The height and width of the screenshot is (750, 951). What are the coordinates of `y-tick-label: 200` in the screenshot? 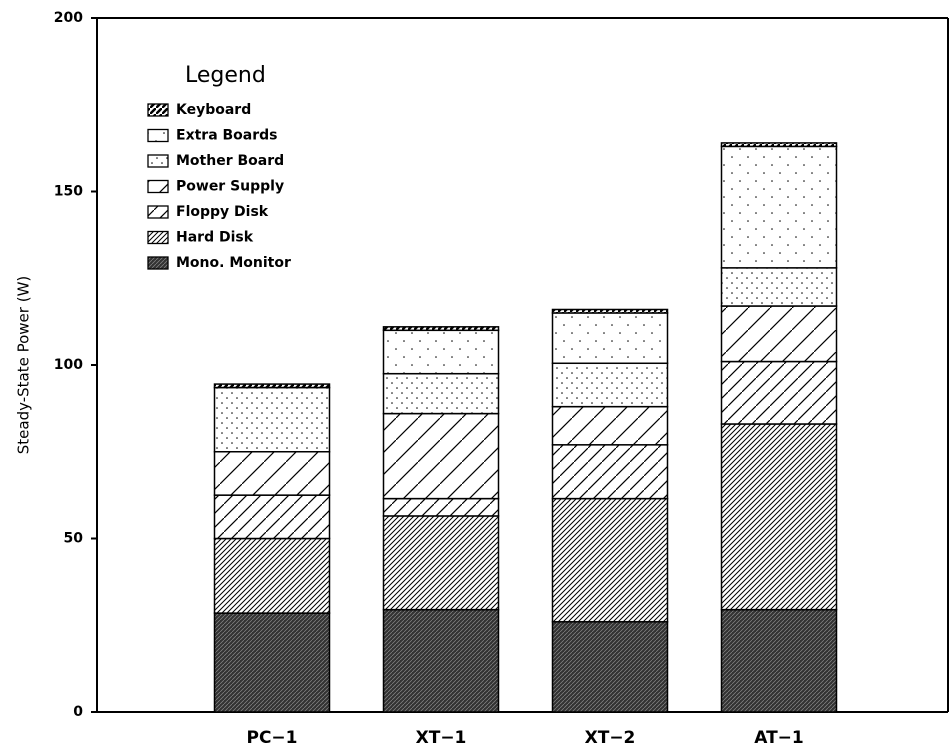 It's located at (68, 18).